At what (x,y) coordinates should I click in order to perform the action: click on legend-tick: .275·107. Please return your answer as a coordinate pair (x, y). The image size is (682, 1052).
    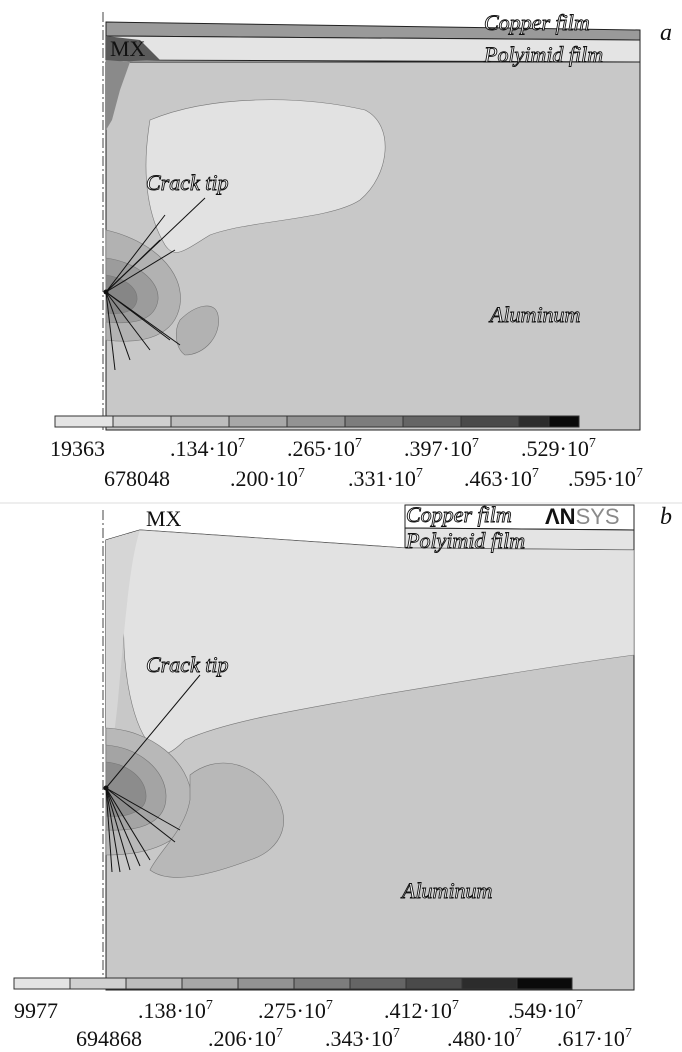
    Looking at the image, I should click on (295, 1010).